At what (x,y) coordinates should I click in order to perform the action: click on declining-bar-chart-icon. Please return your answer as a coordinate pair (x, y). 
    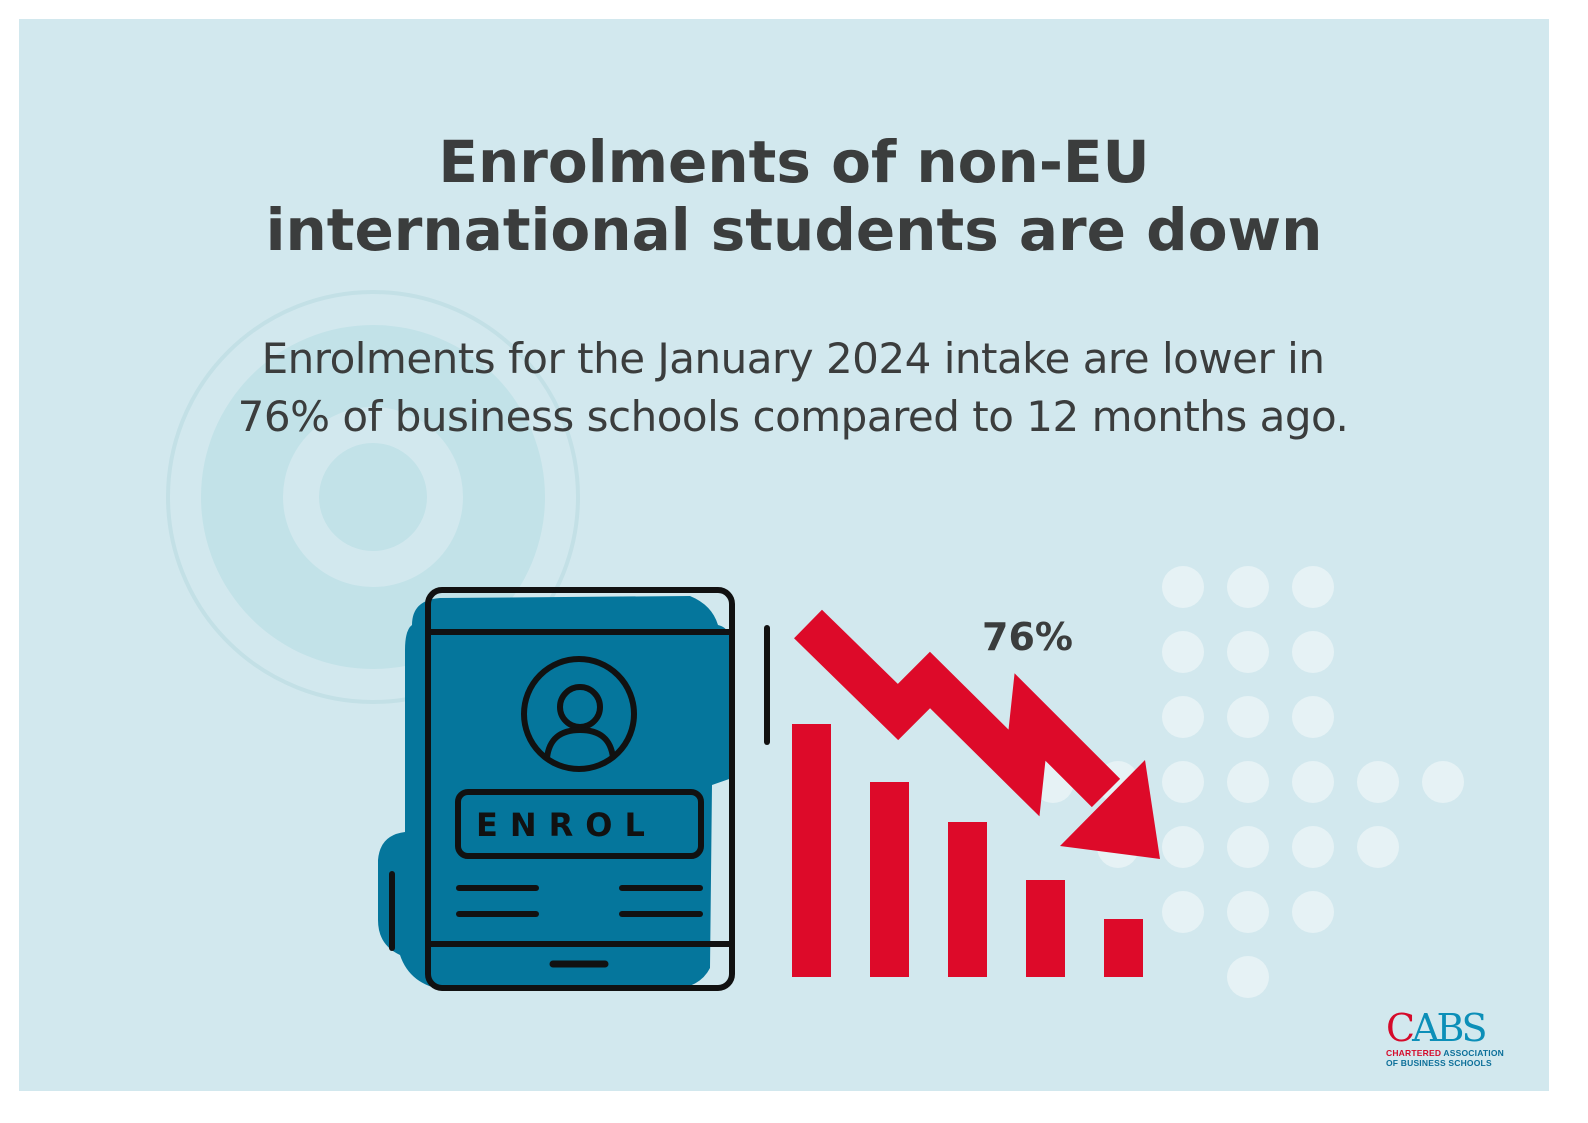
    Looking at the image, I should click on (967, 850).